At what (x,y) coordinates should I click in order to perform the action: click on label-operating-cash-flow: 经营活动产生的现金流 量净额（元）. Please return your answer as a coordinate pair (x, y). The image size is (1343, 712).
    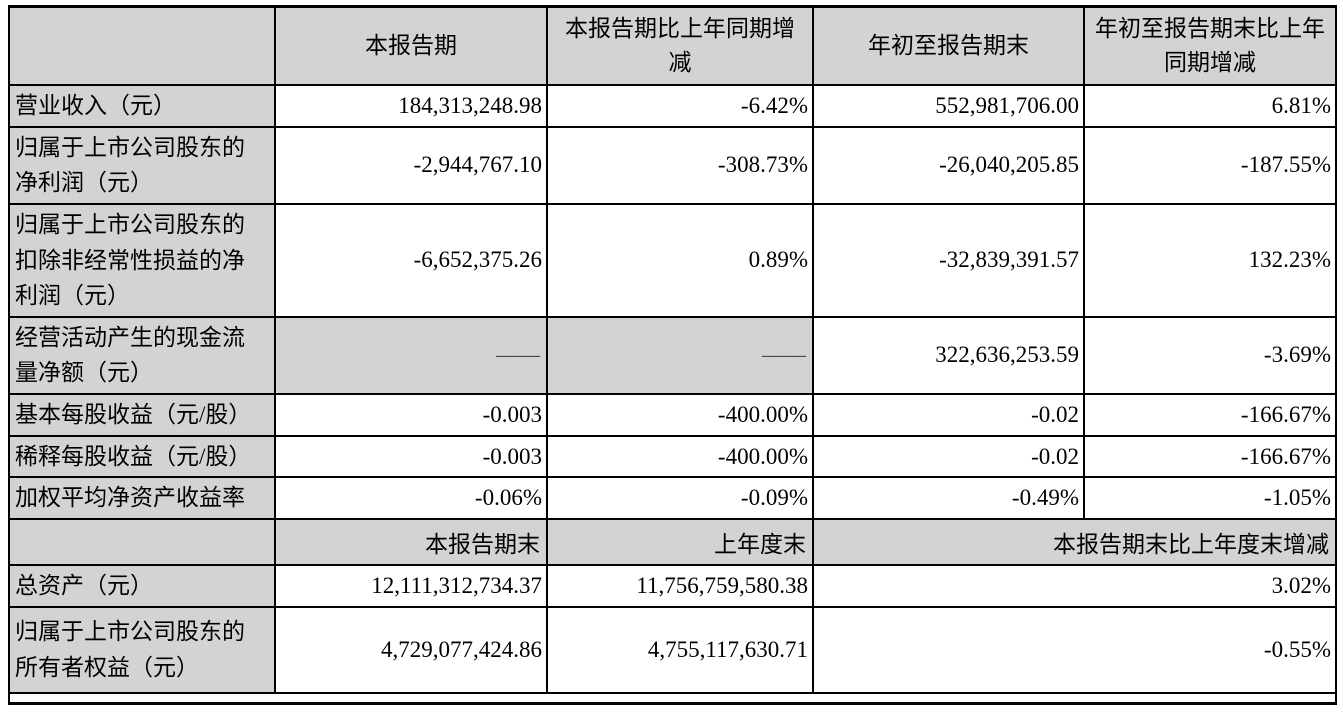
    Looking at the image, I should click on (142, 355).